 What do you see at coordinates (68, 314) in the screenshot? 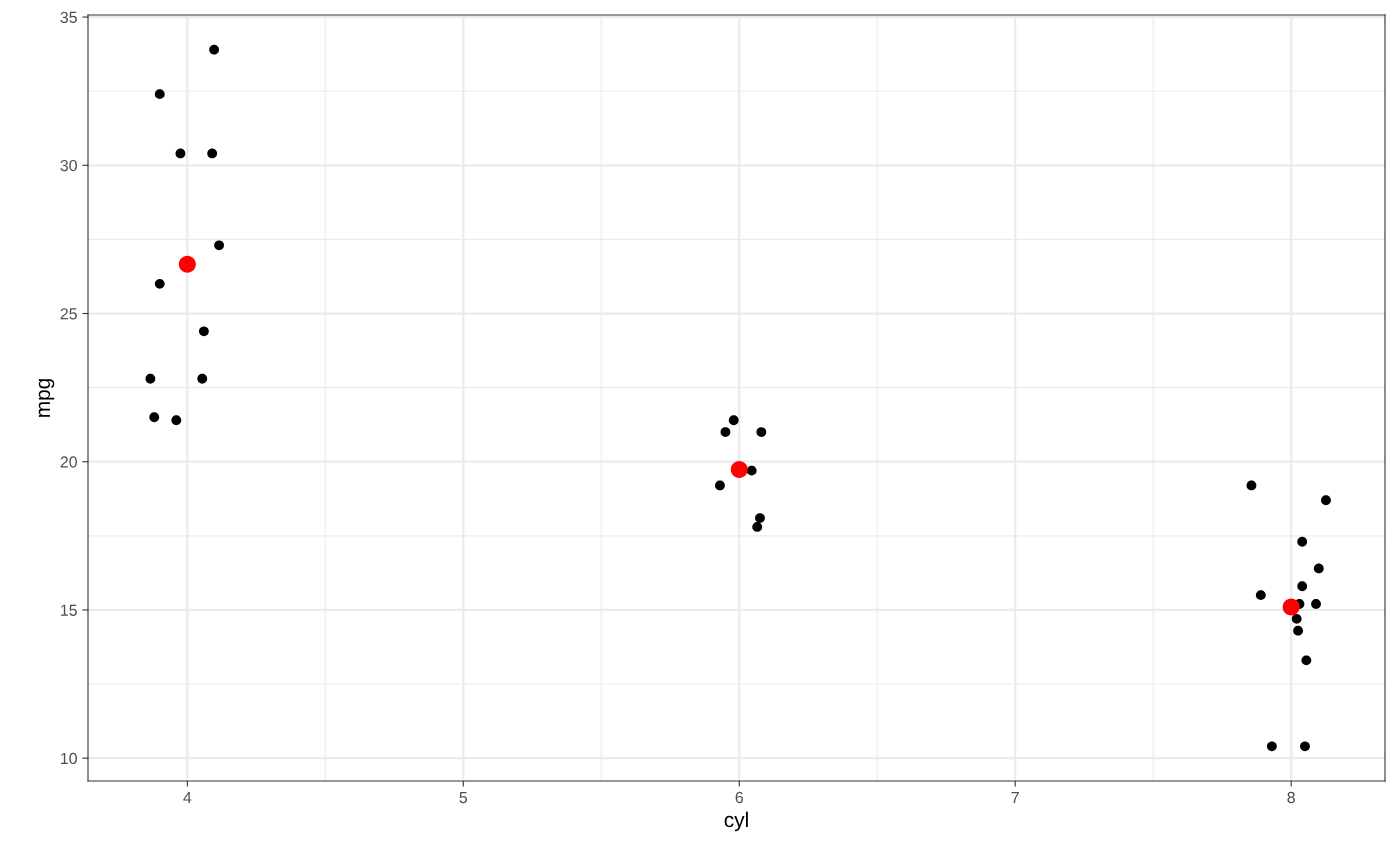
I see `y-tick-label: 25` at bounding box center [68, 314].